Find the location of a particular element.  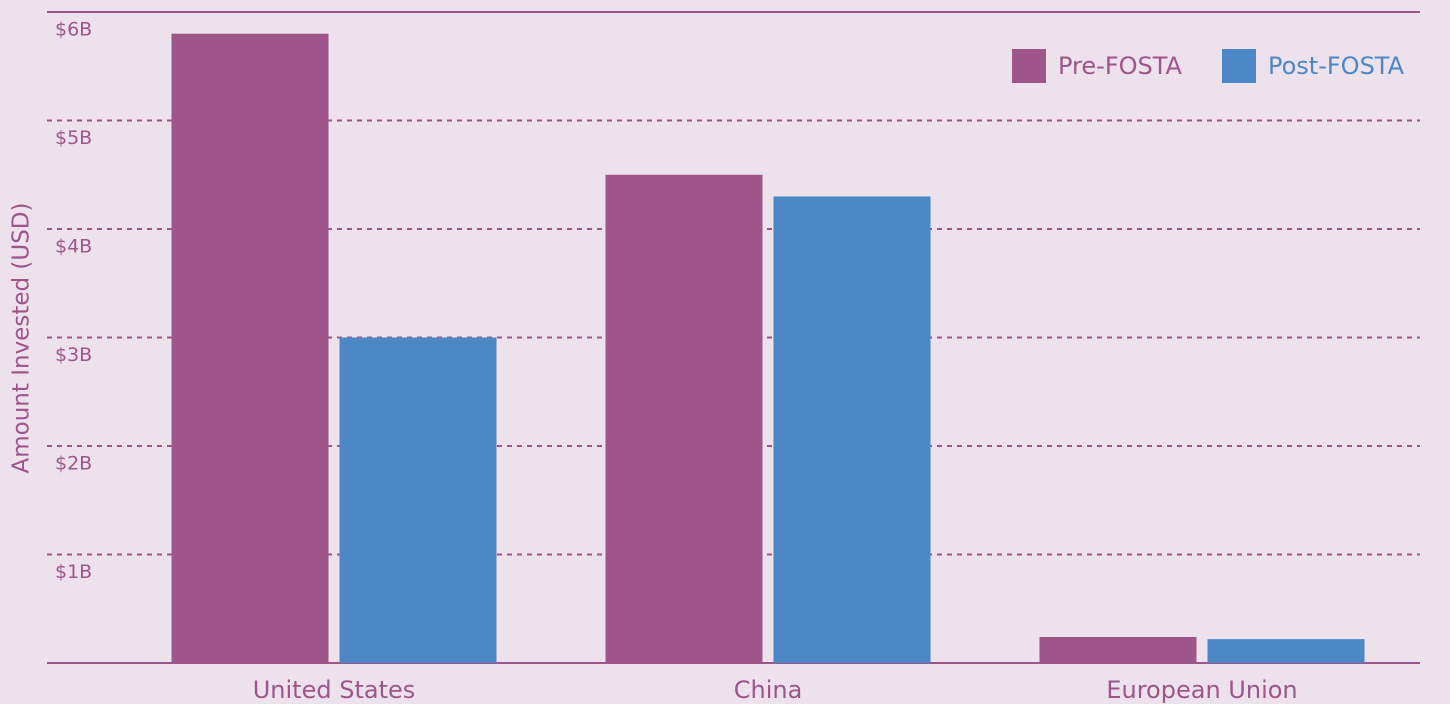

legend-label: Post-FOSTA is located at coordinates (1336, 66).